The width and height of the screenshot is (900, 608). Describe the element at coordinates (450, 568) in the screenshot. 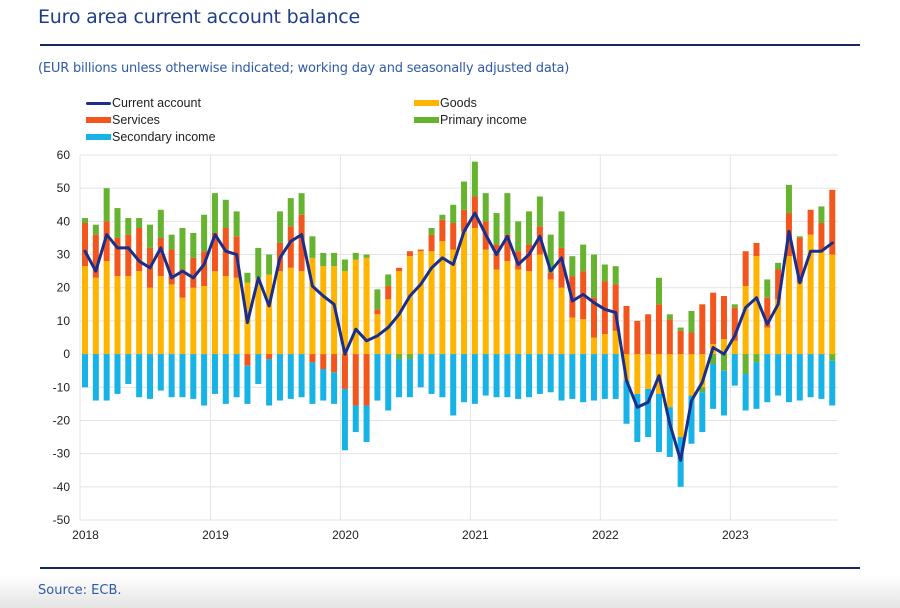

I see `footer-divider` at that location.